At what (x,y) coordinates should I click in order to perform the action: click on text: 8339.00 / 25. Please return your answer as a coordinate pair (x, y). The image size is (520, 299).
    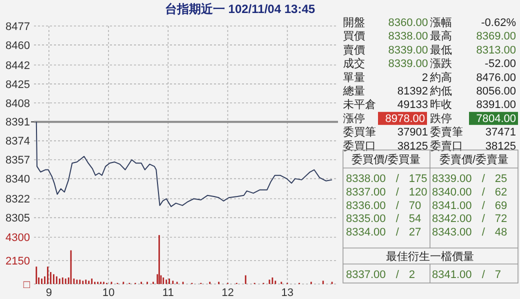
    Looking at the image, I should click on (470, 179).